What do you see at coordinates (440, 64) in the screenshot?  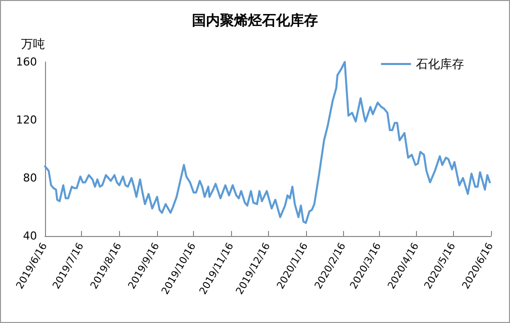 I see `legend-label: 石化库存` at bounding box center [440, 64].